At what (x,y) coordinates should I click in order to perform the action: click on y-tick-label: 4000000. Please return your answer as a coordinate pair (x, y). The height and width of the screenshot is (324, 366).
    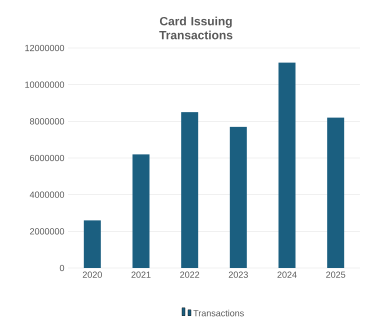
    Looking at the image, I should click on (47, 194).